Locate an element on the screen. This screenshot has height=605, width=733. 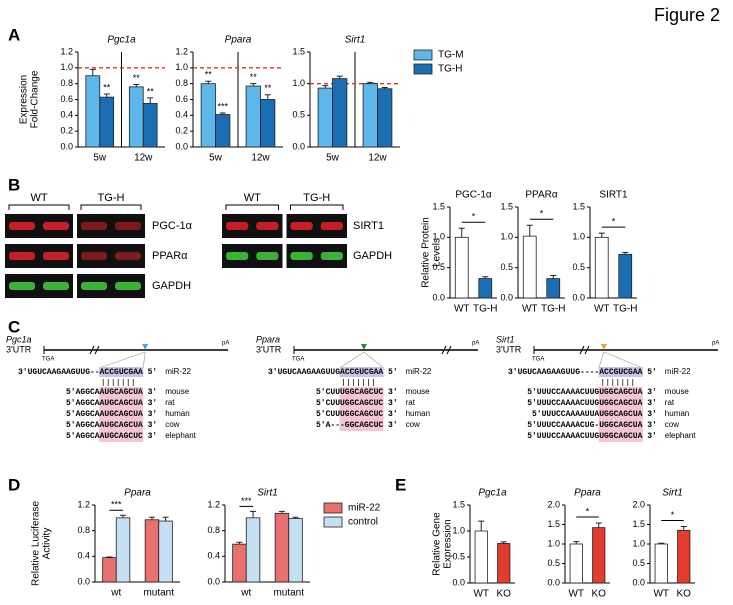
y-axis-label: Levels is located at coordinates (437, 252).